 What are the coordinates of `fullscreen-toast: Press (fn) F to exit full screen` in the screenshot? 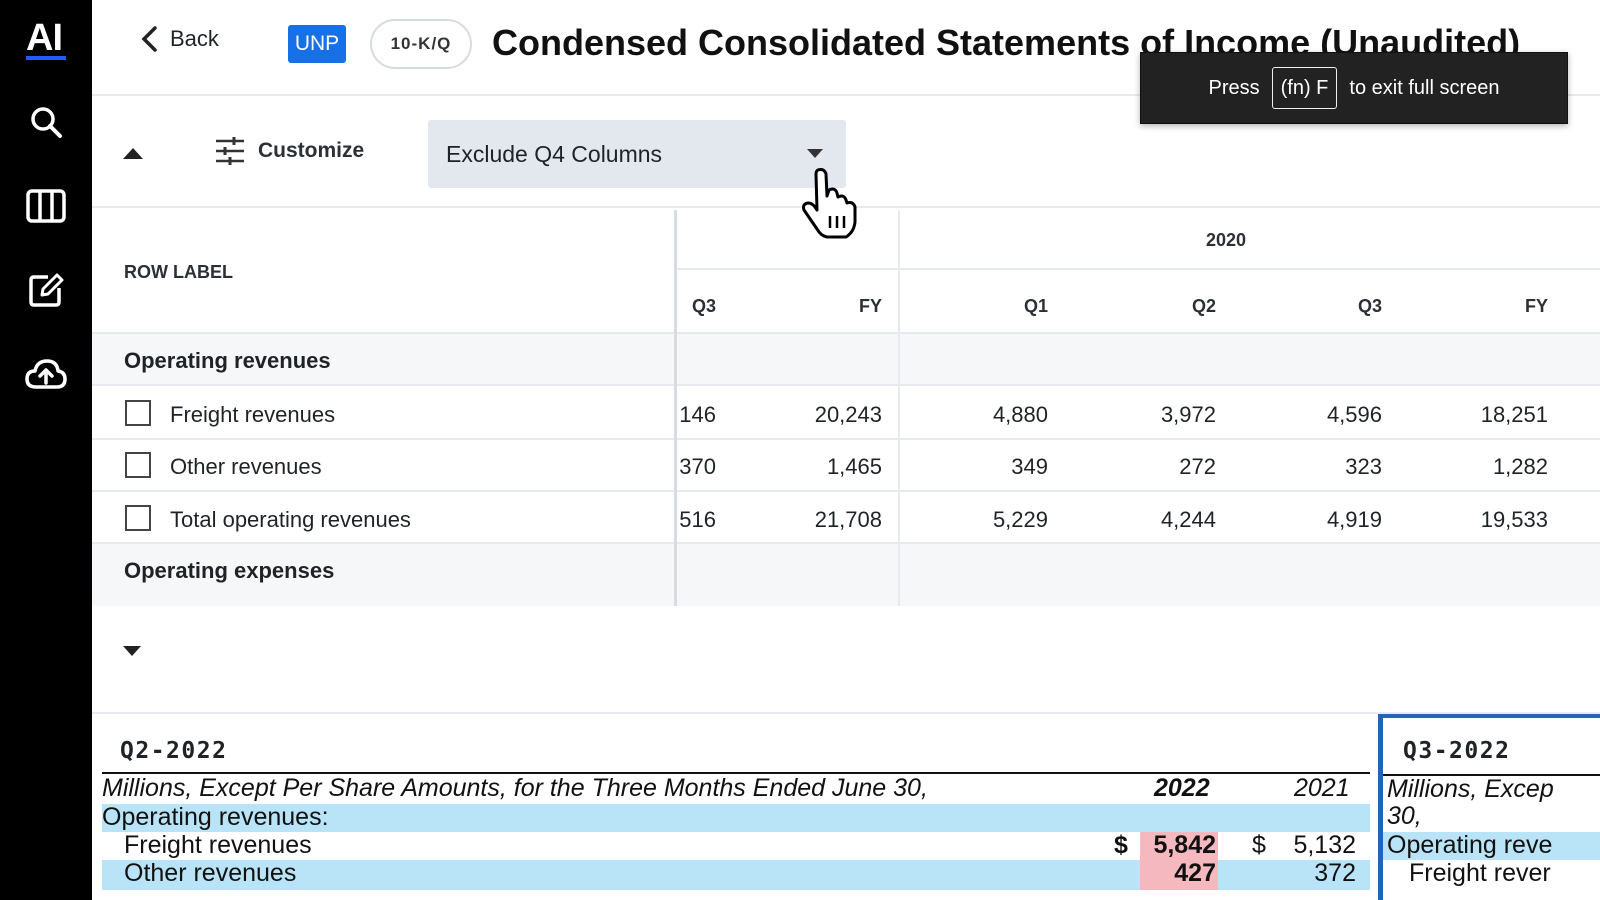 It's located at (1354, 88).